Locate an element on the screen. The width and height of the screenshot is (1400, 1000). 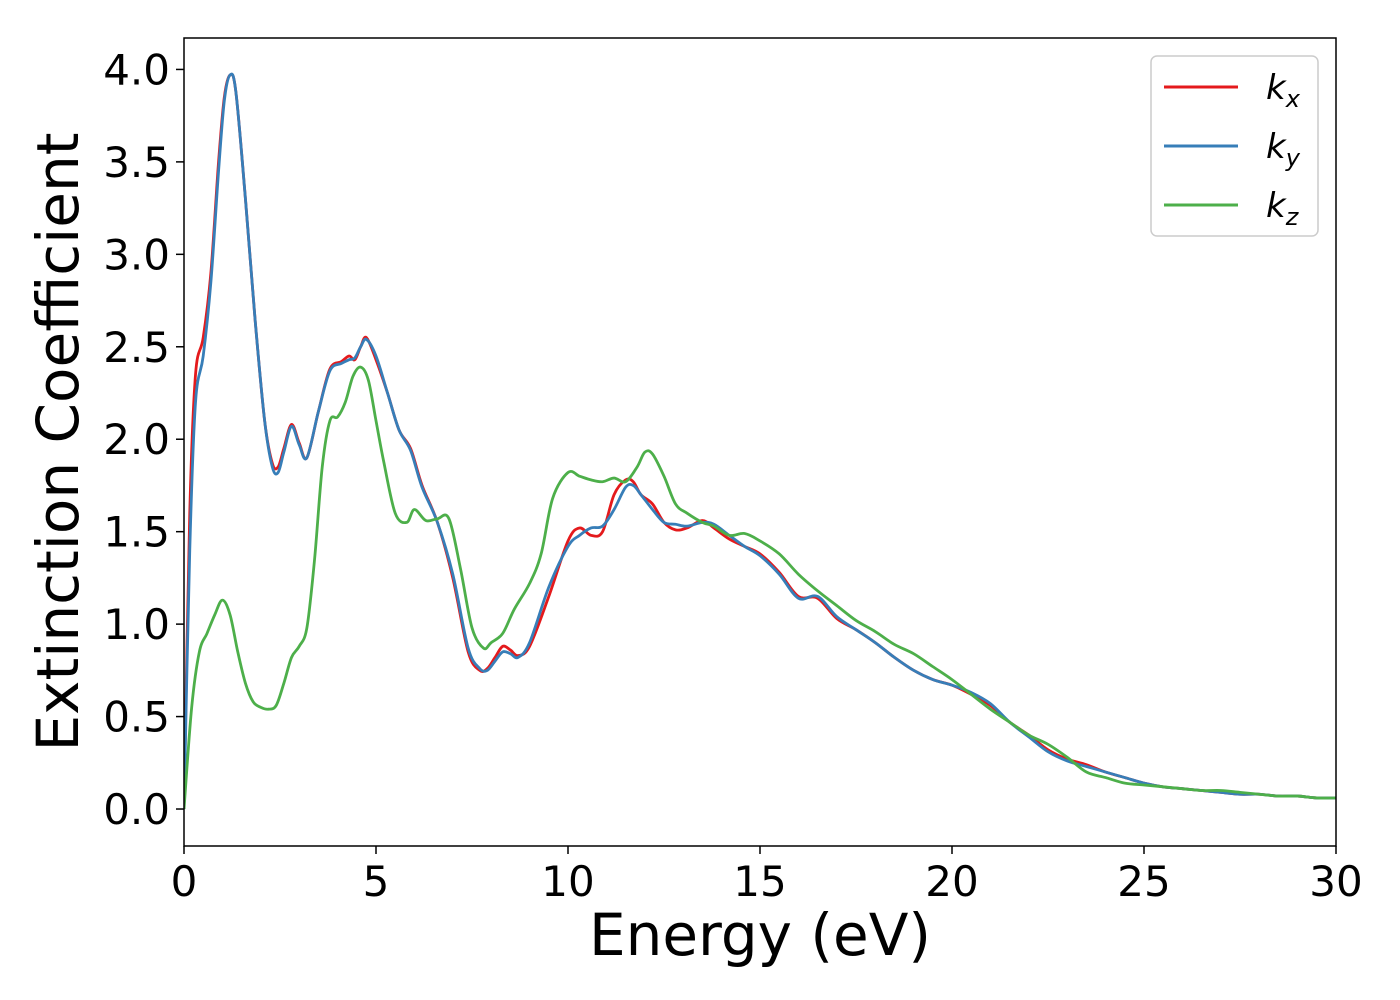
x-tick-label: 25 is located at coordinates (1143, 881).